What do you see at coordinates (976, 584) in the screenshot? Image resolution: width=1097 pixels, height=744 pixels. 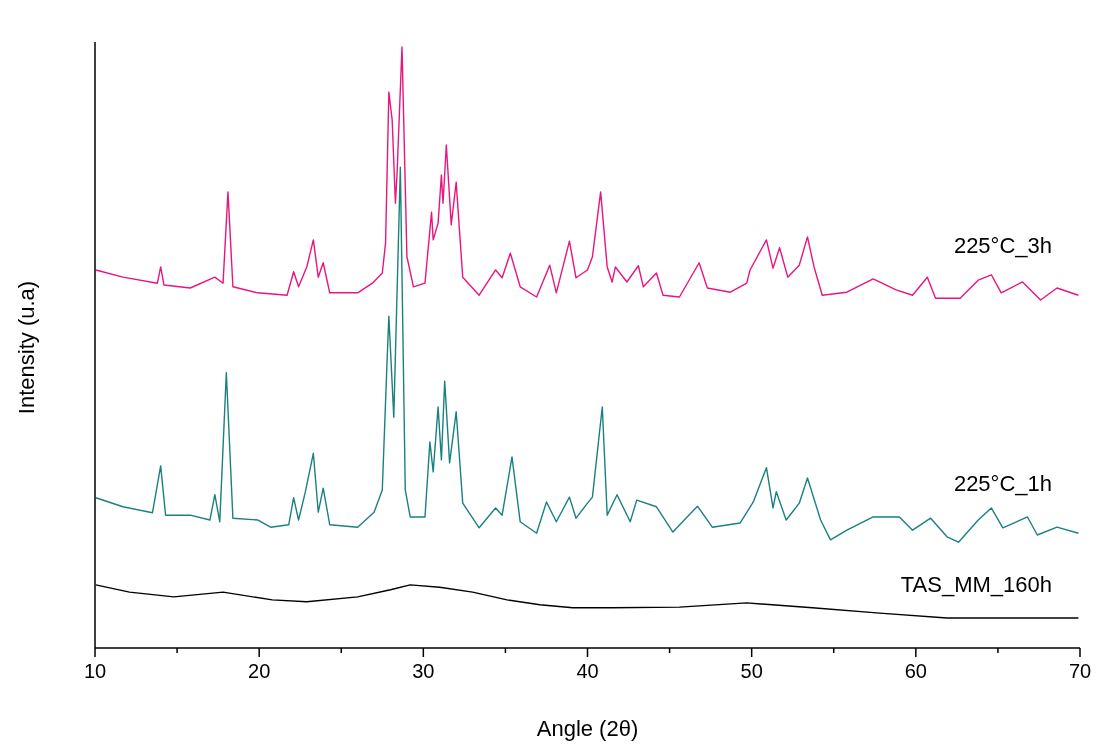 I see `series-label: TAS_MM_160h` at bounding box center [976, 584].